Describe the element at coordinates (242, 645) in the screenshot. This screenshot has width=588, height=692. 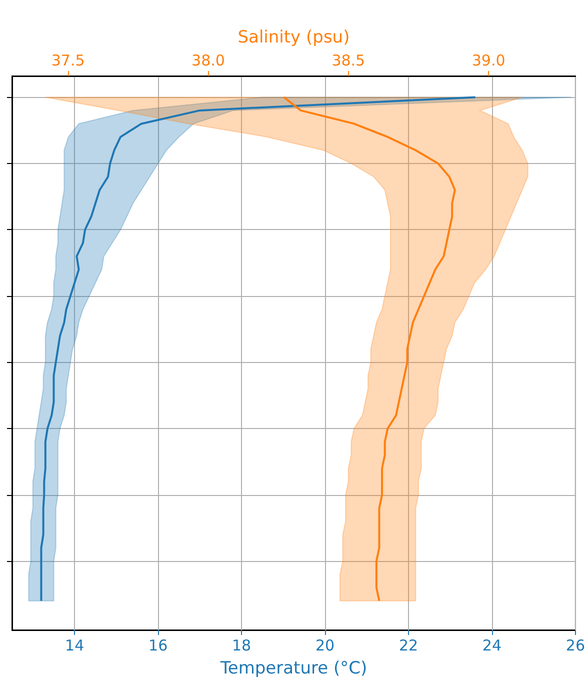
I see `x-tick-label: 18` at that location.